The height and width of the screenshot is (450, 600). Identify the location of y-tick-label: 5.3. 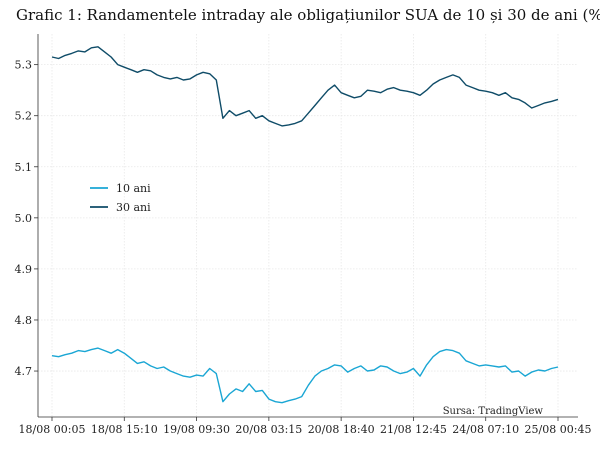
(24, 65).